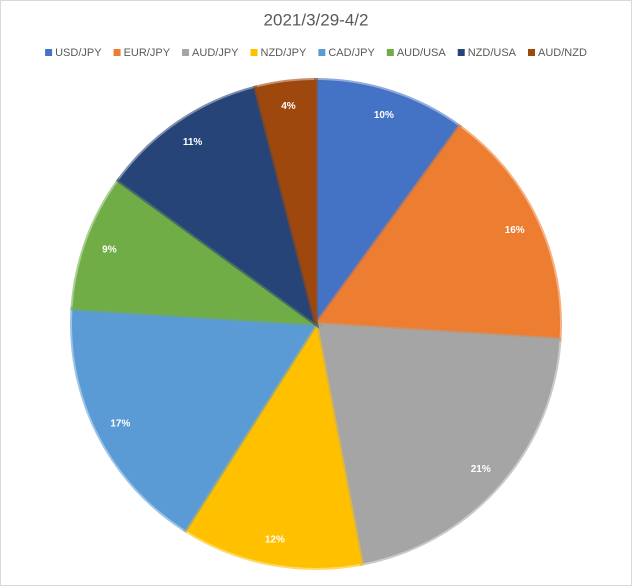  I want to click on data-label: 16%, so click(515, 230).